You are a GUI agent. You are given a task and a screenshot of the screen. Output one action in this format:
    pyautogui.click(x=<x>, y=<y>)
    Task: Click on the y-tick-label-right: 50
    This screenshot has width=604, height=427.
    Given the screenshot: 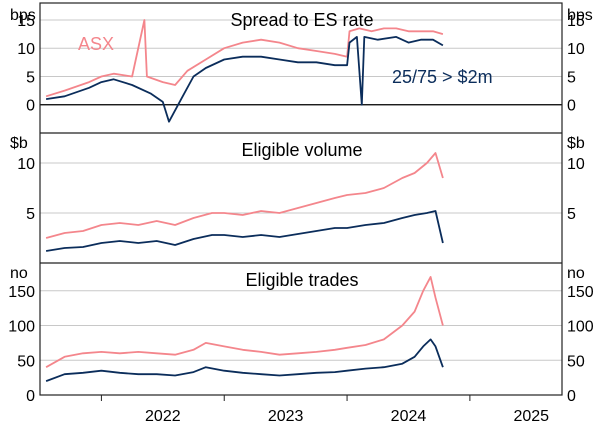 What is the action you would take?
    pyautogui.click(x=576, y=361)
    